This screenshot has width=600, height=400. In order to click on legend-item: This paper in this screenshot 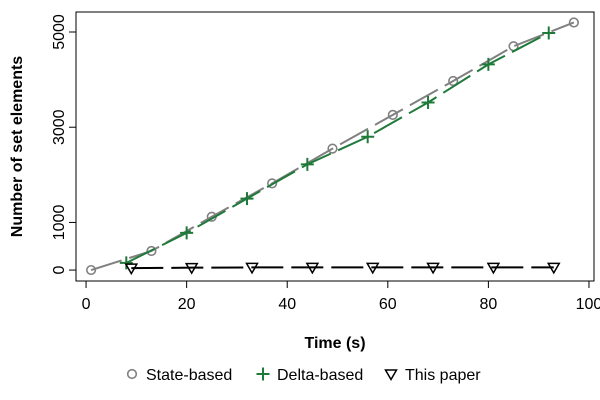, I will do `click(432, 375)`.